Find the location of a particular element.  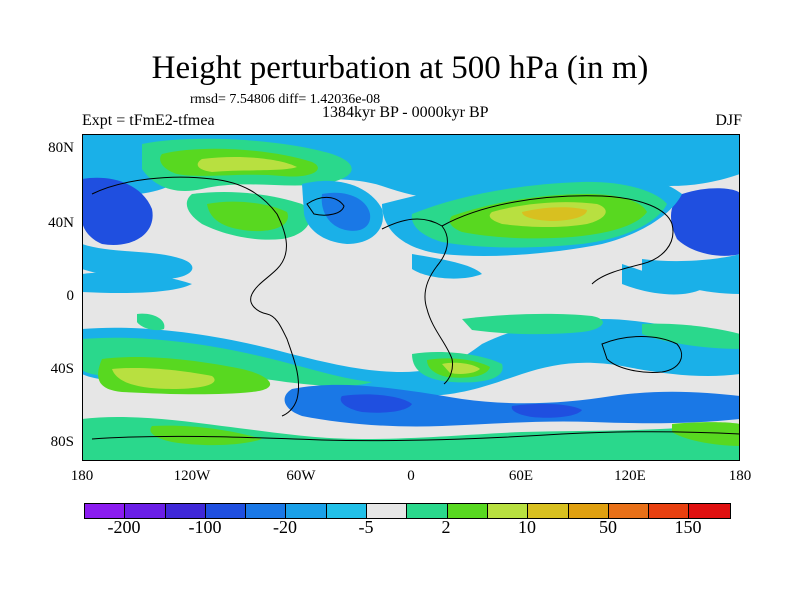

colorbar-label: -20 is located at coordinates (285, 527).